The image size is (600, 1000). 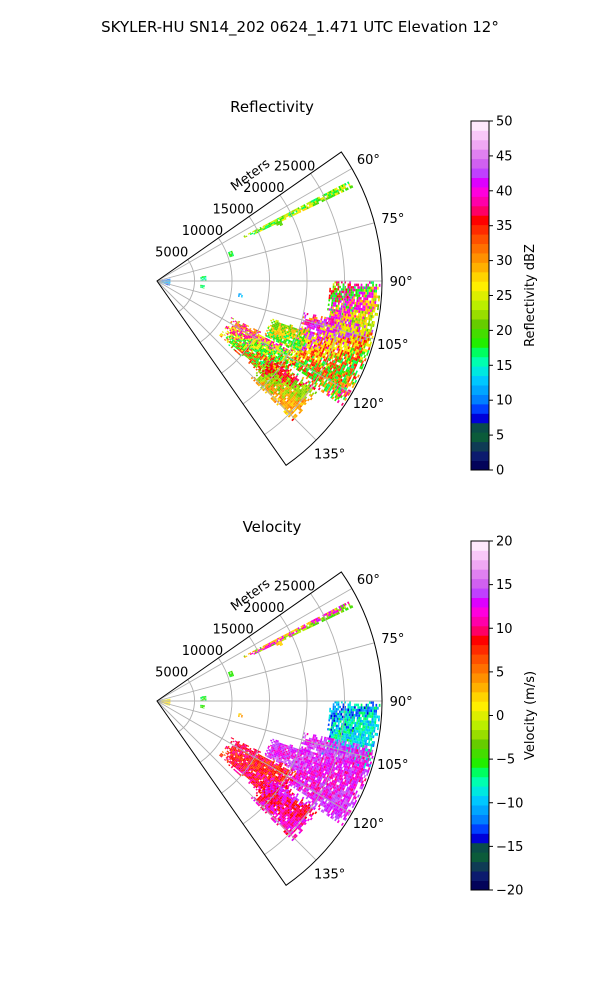 I want to click on reflectivity-title: Reflectivity, so click(x=272, y=107).